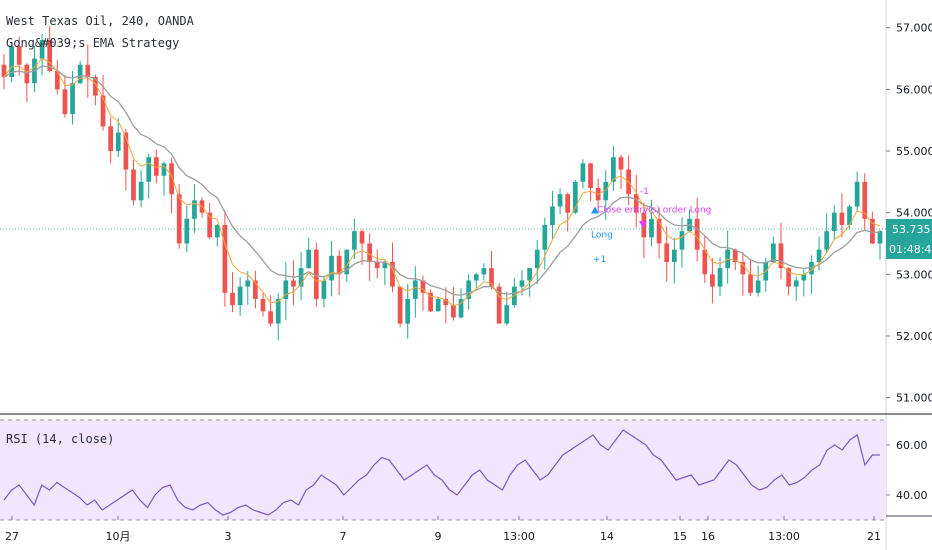 The image size is (932, 550). What do you see at coordinates (680, 536) in the screenshot?
I see `time-tick-label: 15` at bounding box center [680, 536].